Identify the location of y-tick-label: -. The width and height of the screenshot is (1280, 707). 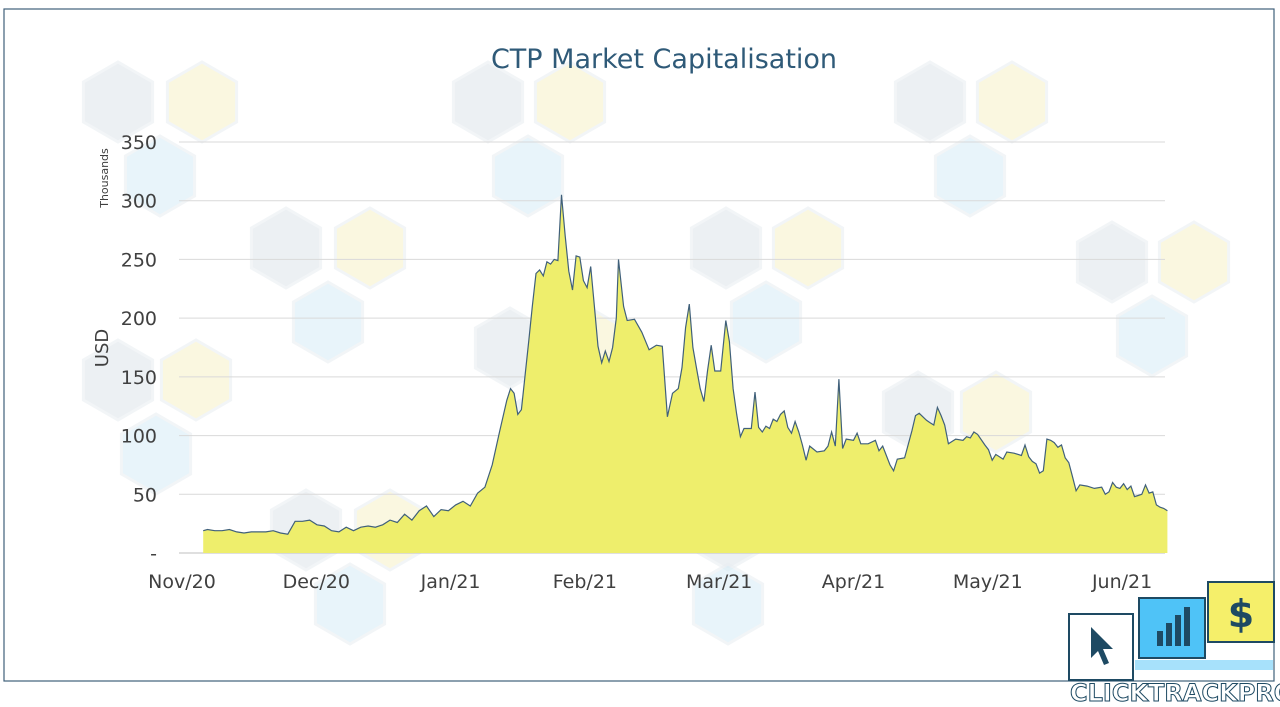
(153, 554).